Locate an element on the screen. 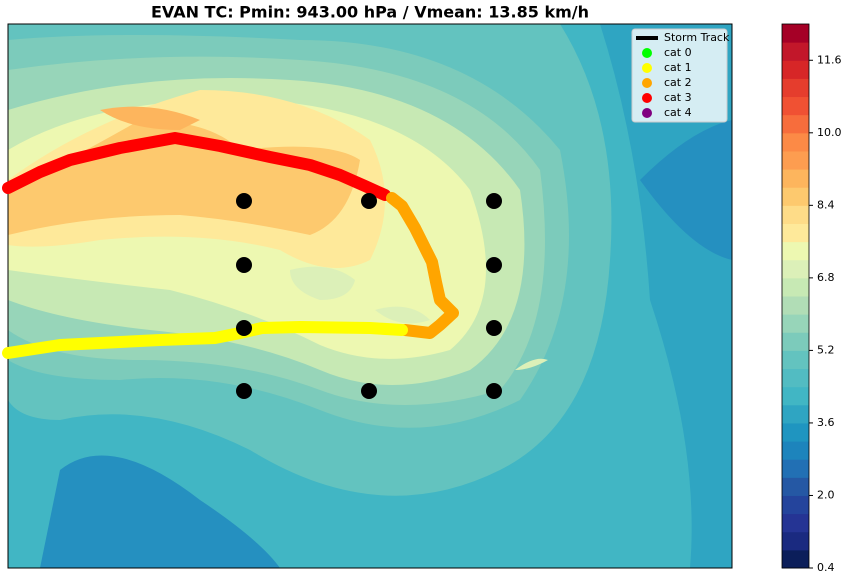 The height and width of the screenshot is (581, 845). legend-label: cat 2 is located at coordinates (678, 82).